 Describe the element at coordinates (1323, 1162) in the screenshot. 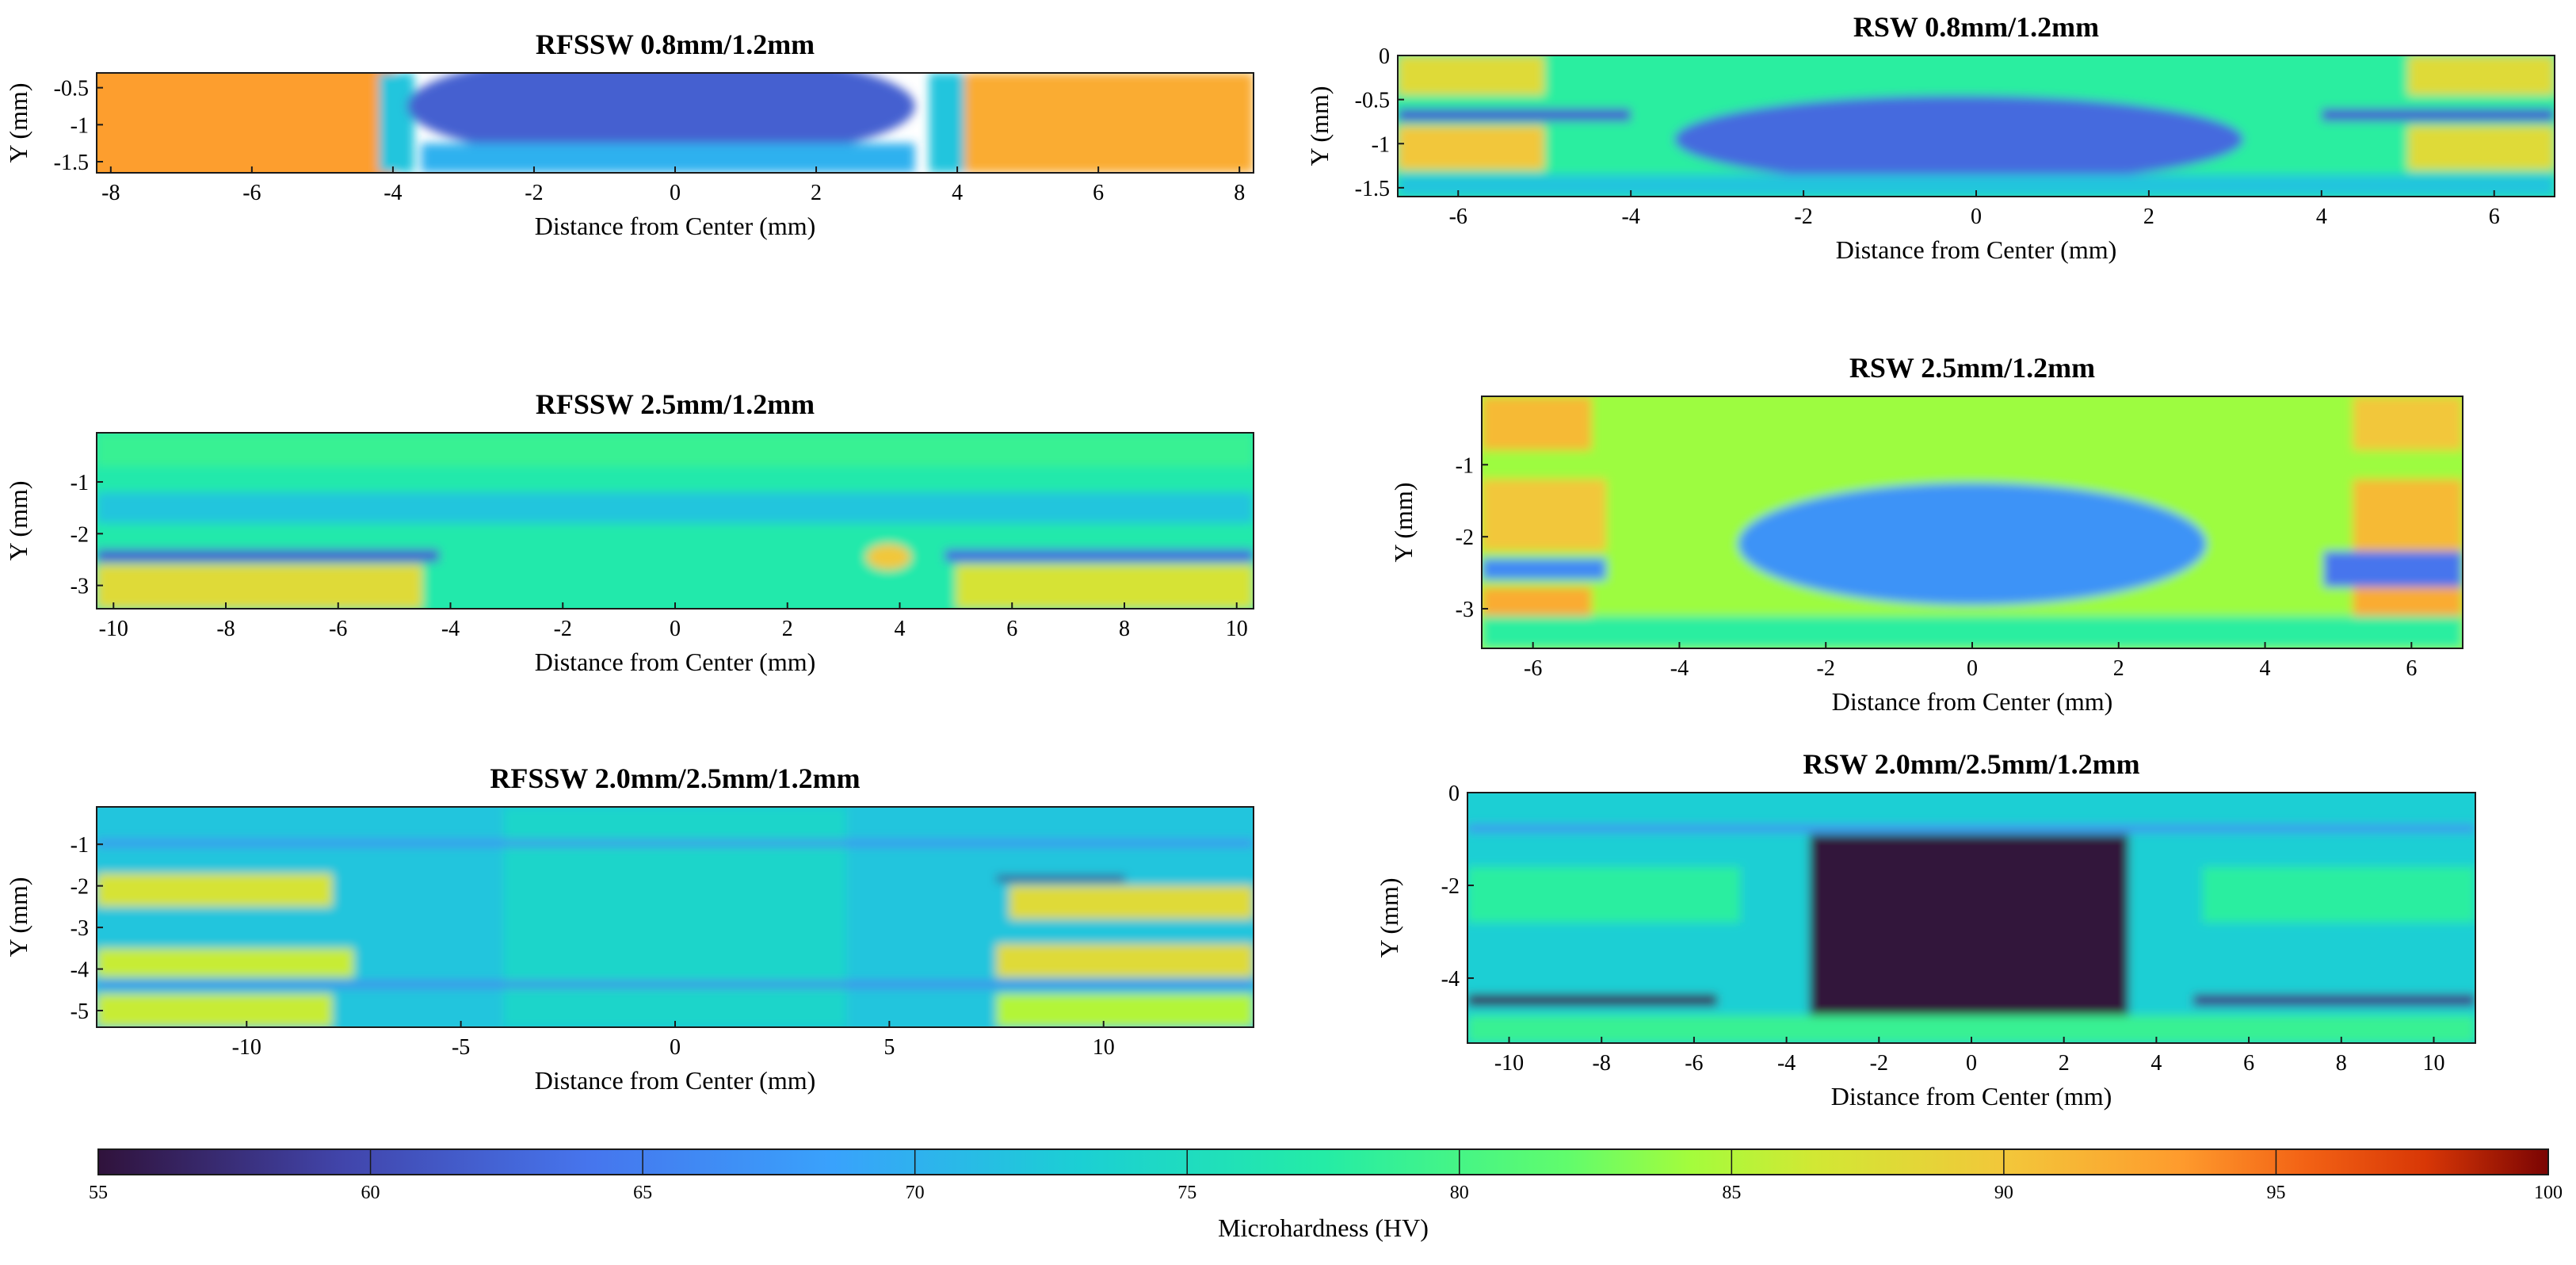

I see `colorbar-gradient` at that location.